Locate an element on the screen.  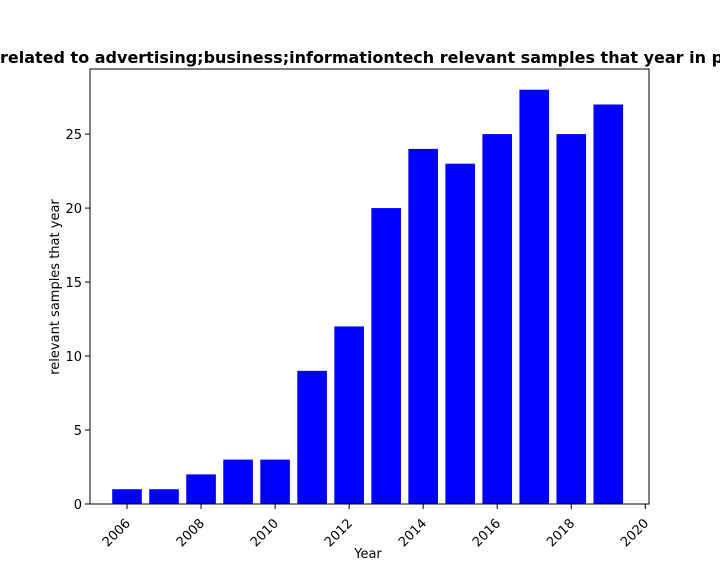
bar-2007 is located at coordinates (164, 496).